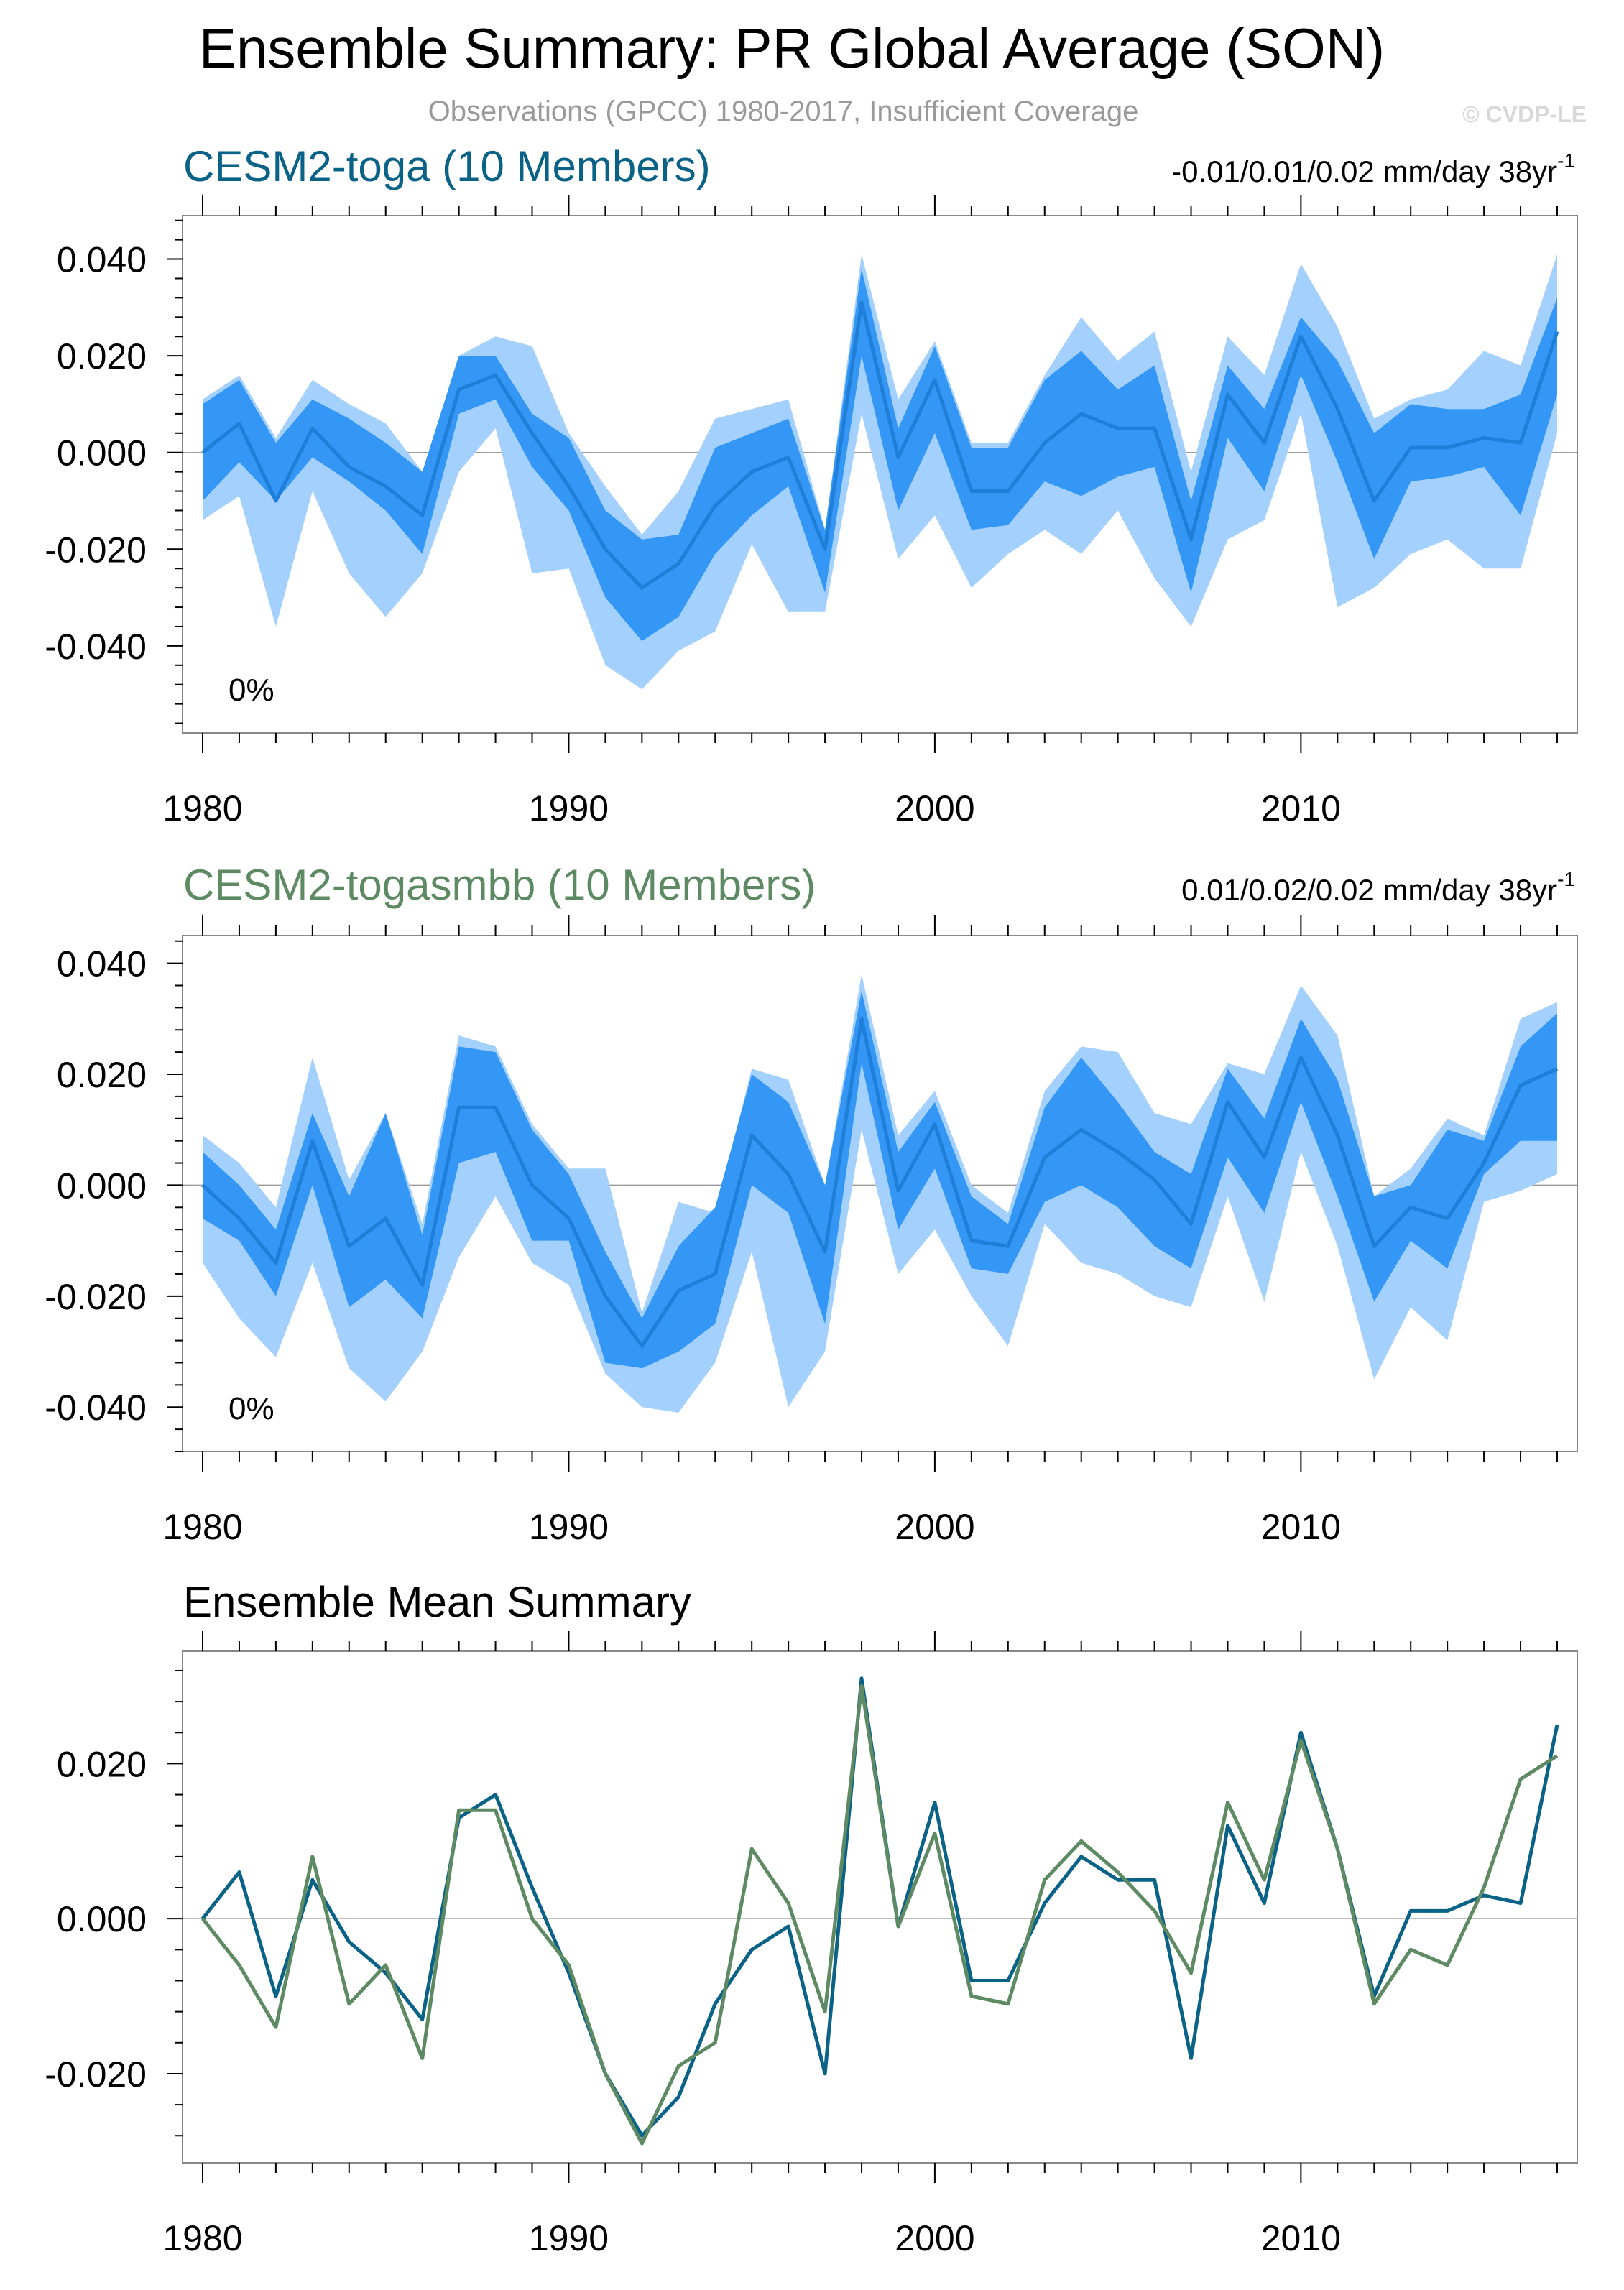 This screenshot has width=1624, height=2290. Describe the element at coordinates (437, 1602) in the screenshot. I see `panel-3-title: Ensemble Mean Summary` at that location.